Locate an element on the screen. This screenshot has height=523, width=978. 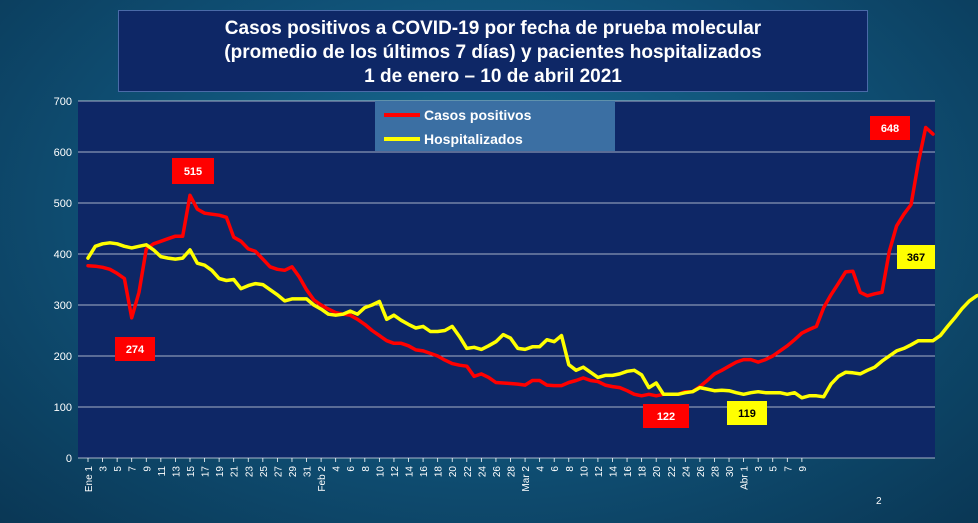
data-label-text: 122 is located at coordinates (666, 417).